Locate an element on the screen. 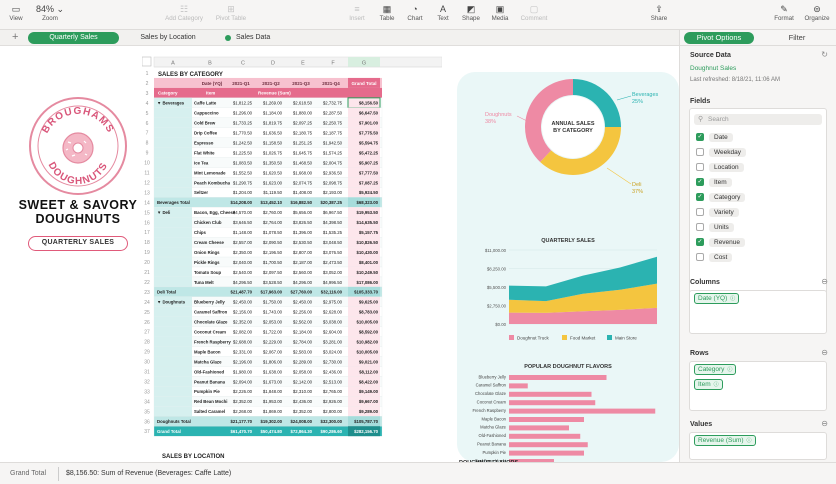  tab-quarterly-sales: Quarterly Sales is located at coordinates (73, 38).